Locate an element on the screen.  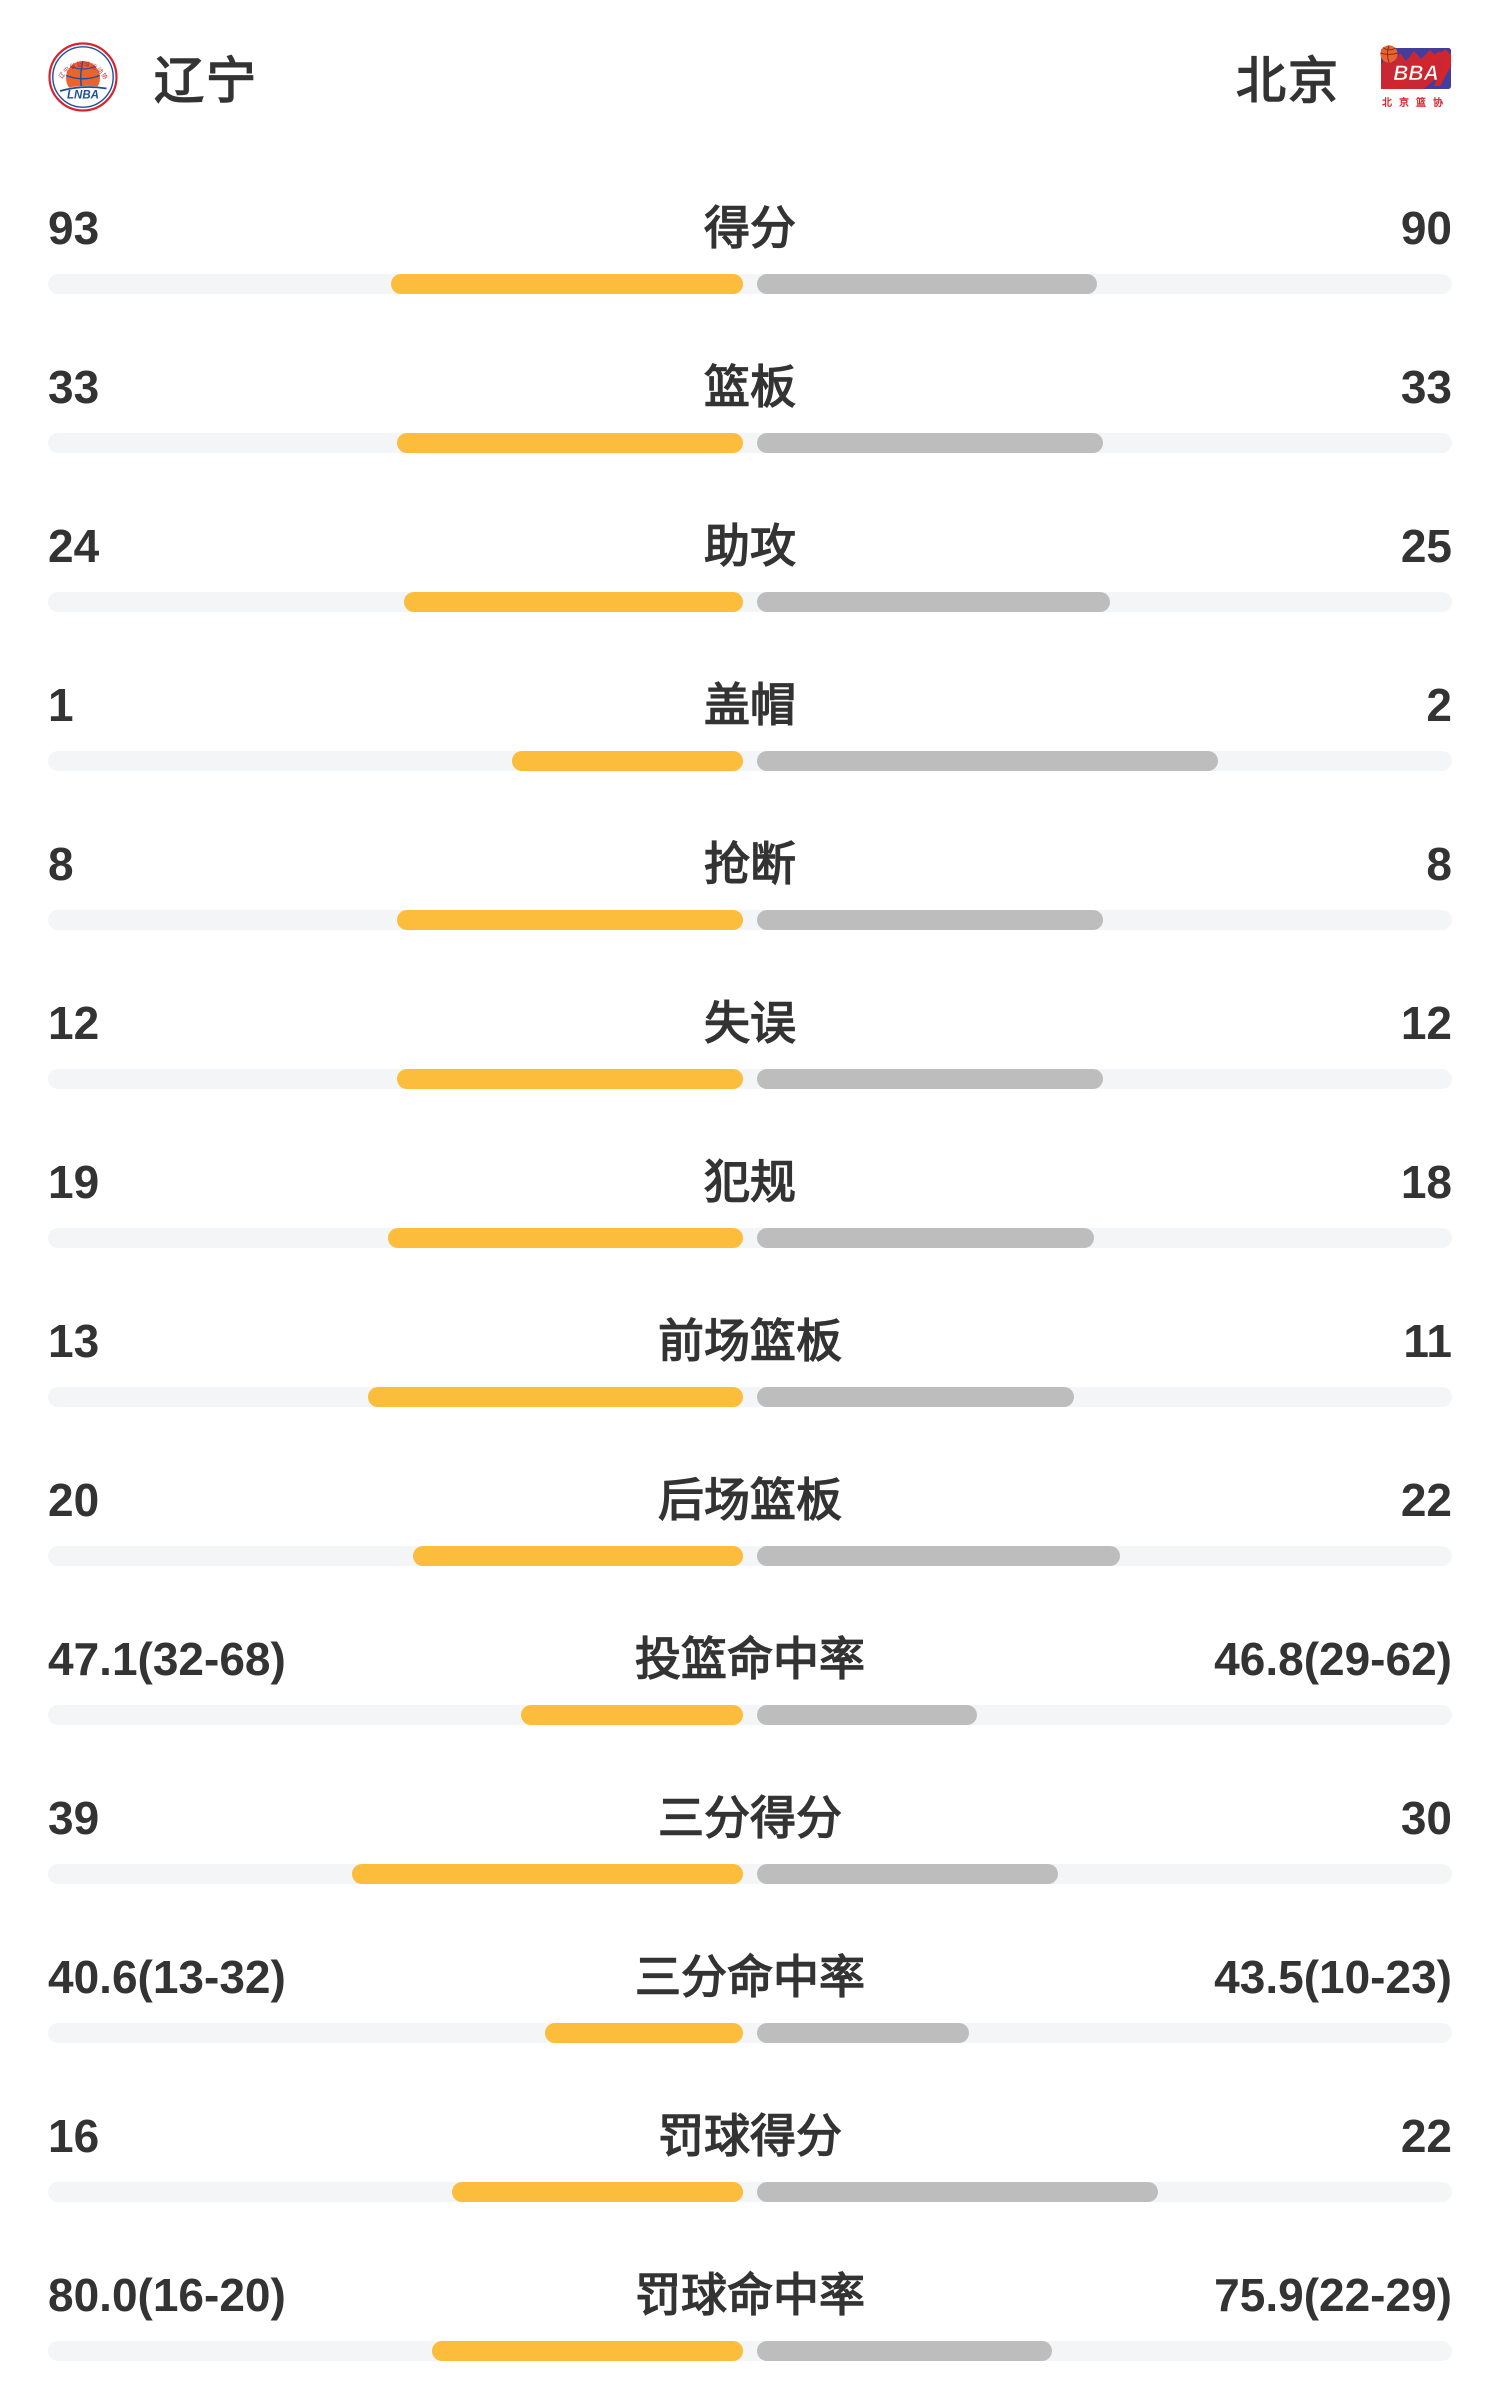
svg-text: LNBA is located at coordinates (83, 96).